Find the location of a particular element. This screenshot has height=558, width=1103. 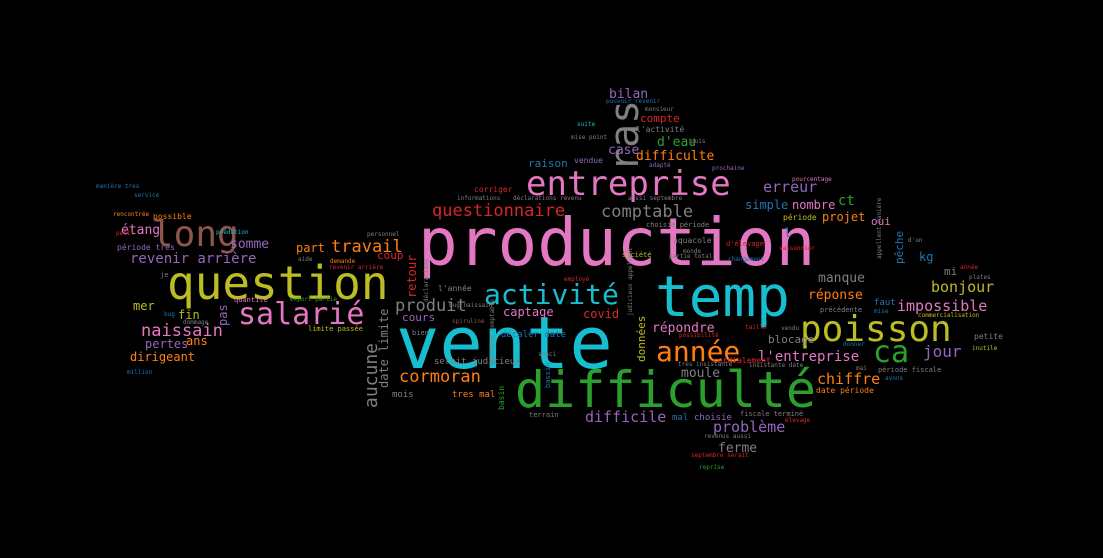

word-cloud-word: l is located at coordinates (788, 233).